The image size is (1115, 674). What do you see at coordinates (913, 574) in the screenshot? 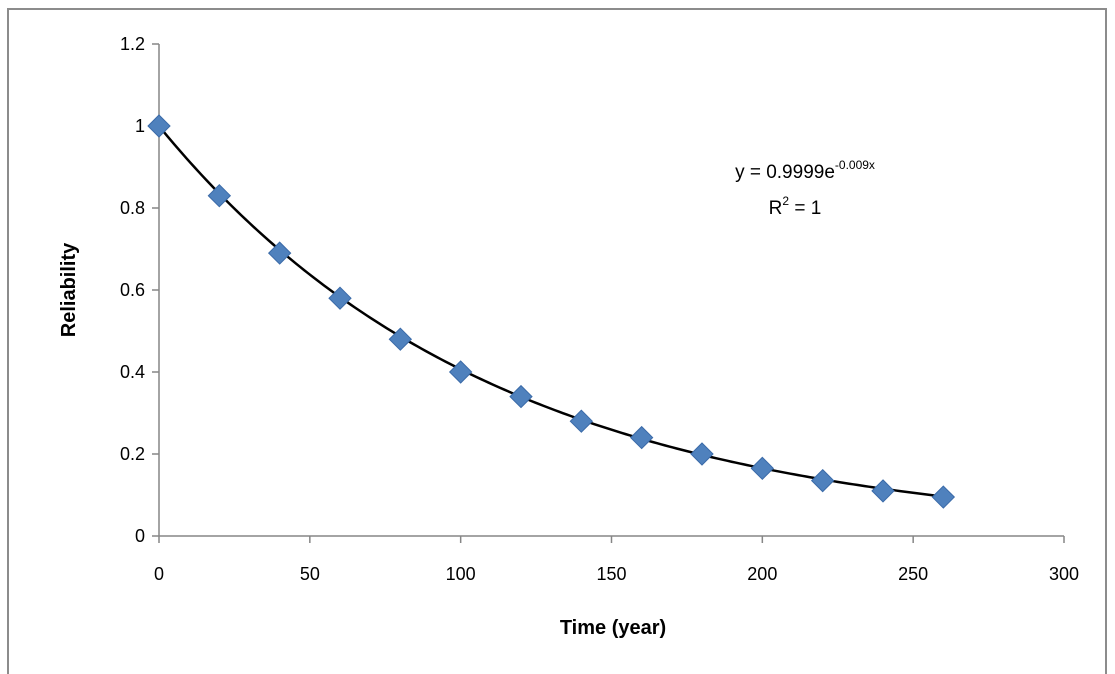
I see `x-tick-label: 250` at bounding box center [913, 574].